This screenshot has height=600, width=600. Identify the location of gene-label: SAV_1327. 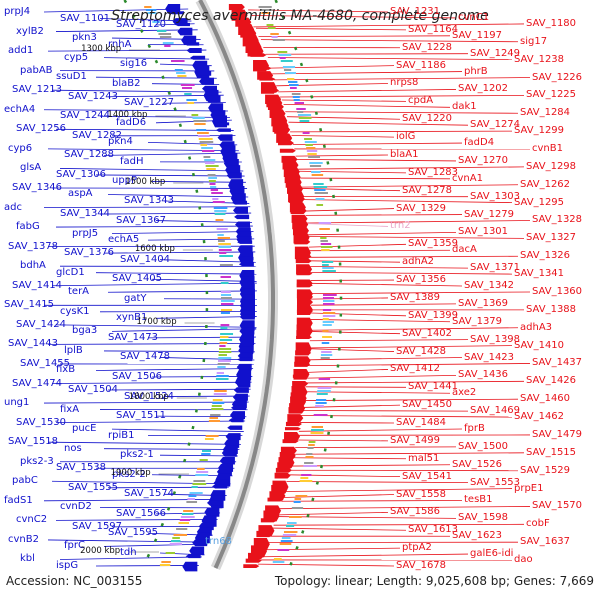
(551, 238).